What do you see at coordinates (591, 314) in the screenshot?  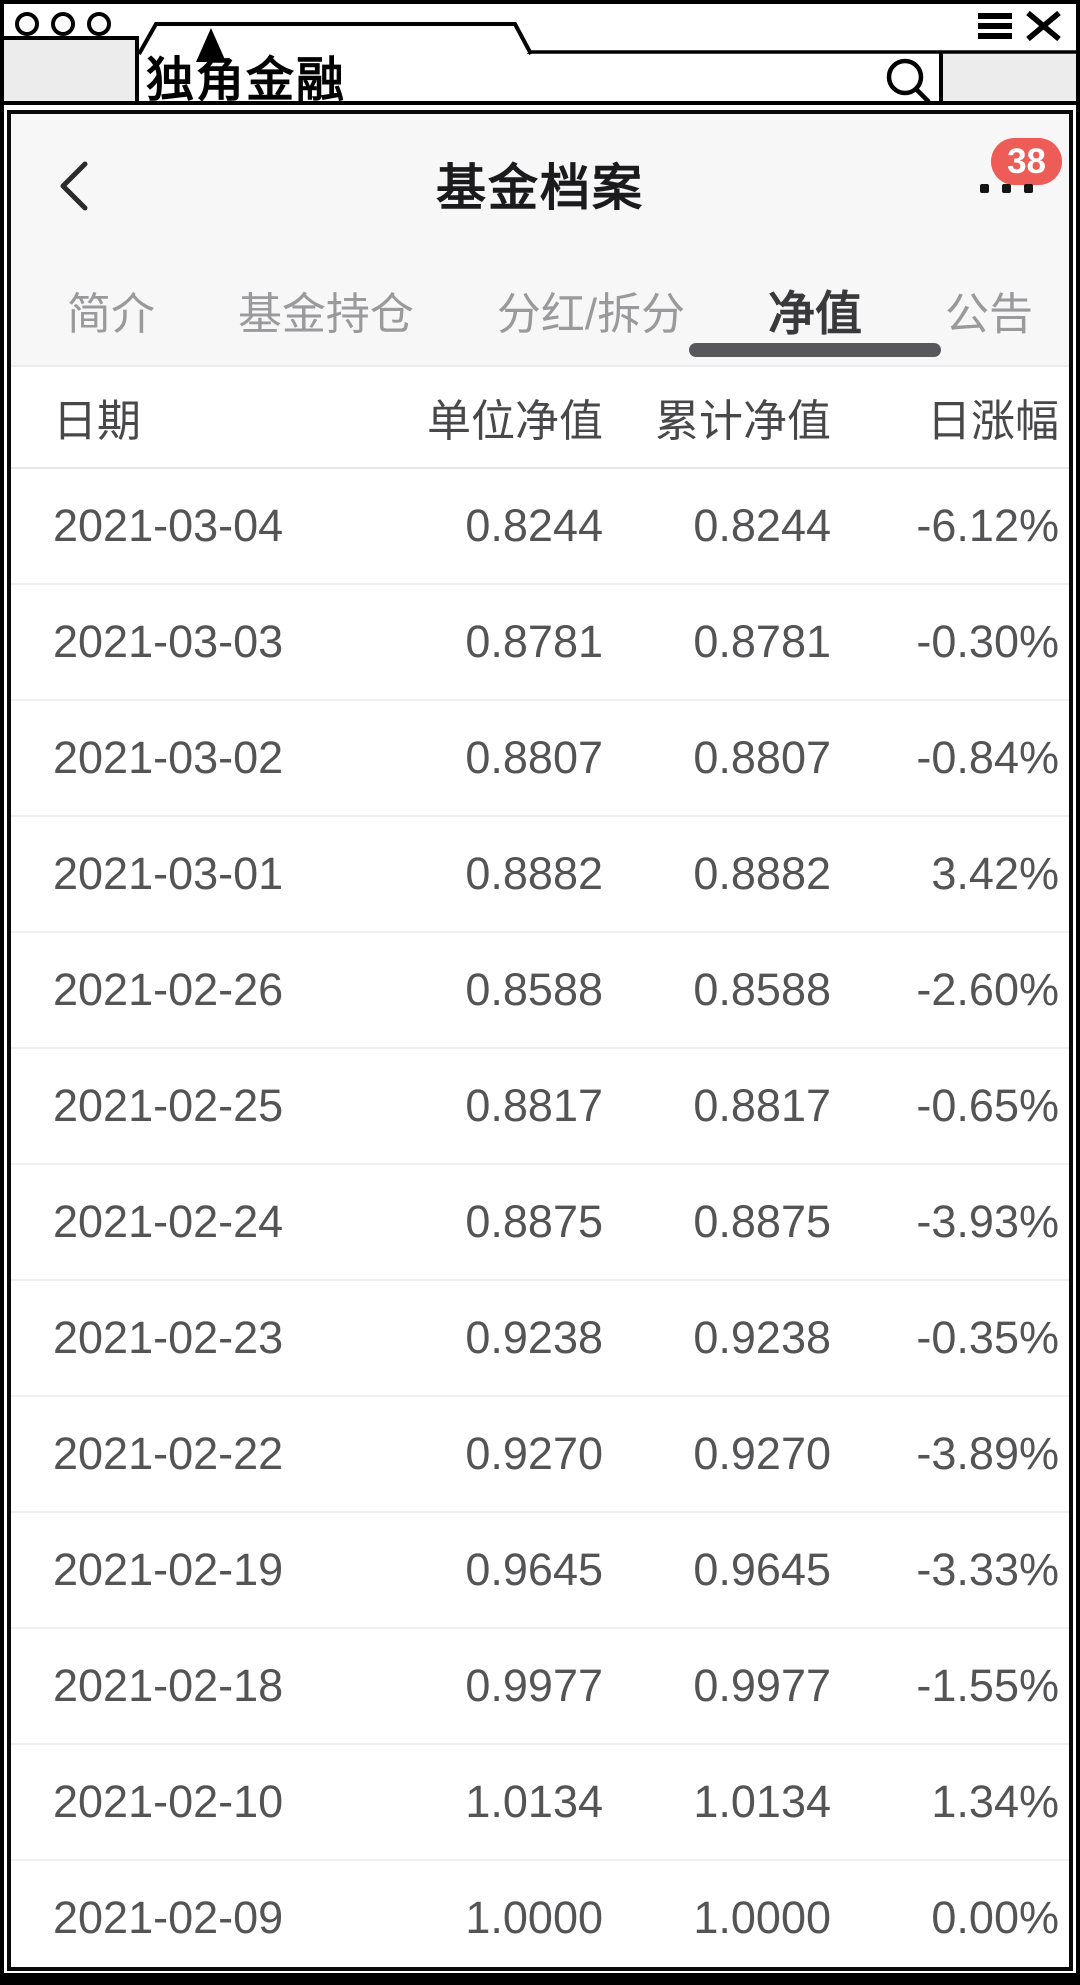 I see `tab-label: 分红/拆分` at bounding box center [591, 314].